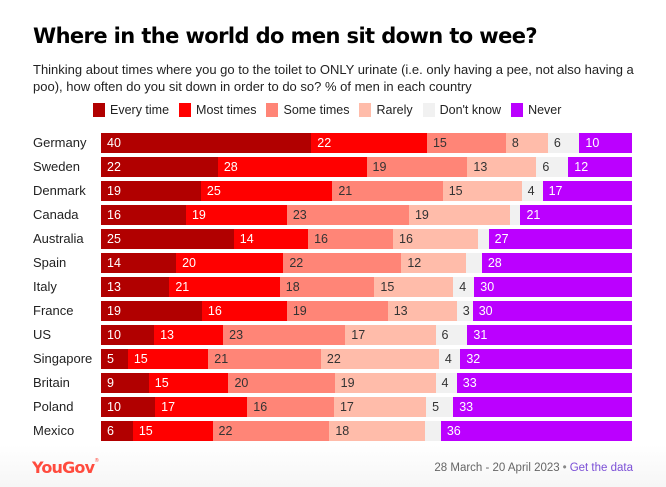 The height and width of the screenshot is (487, 666). Describe the element at coordinates (201, 407) in the screenshot. I see `bar-segment-most-times: 17` at that location.